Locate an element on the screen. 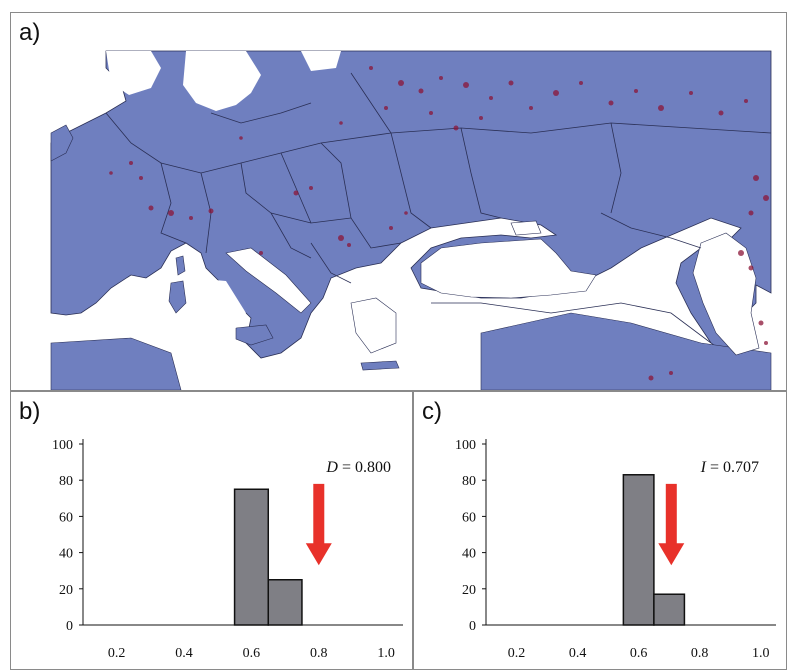 This screenshot has height=670, width=800. histogram-d: 0 20 40 60 80 100 0.2 0.4 0.6 0.8 1.0 D = 0.800 is located at coordinates (227, 549).